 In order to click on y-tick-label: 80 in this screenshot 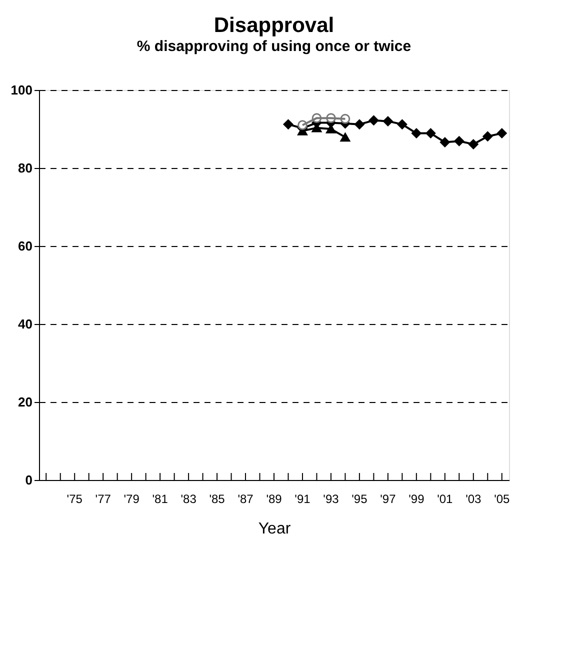, I will do `click(25, 168)`.